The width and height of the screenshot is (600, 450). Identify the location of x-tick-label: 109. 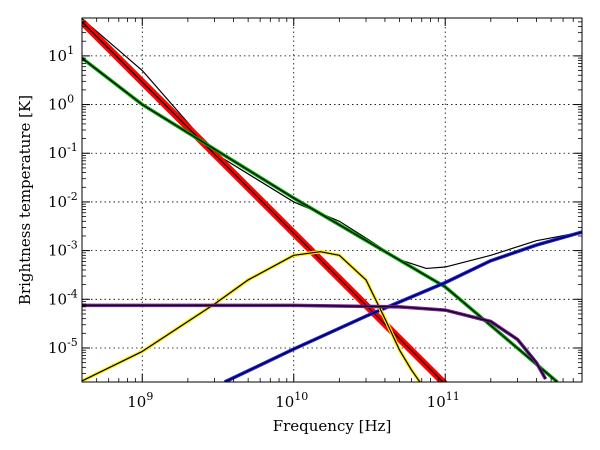
(140, 400).